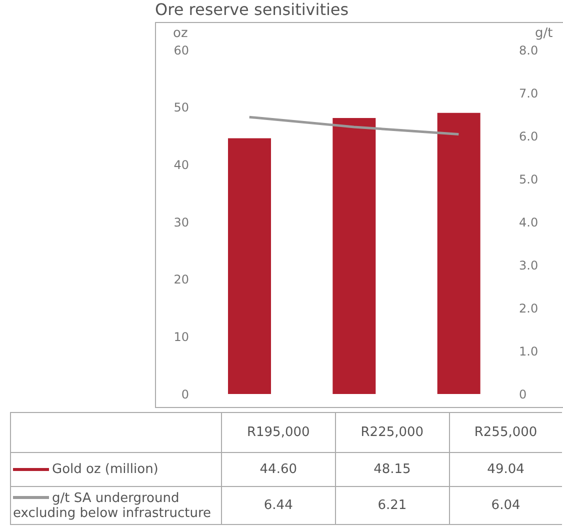 This screenshot has width=563, height=526. Describe the element at coordinates (181, 165) in the screenshot. I see `y-tick-label: 40` at that location.